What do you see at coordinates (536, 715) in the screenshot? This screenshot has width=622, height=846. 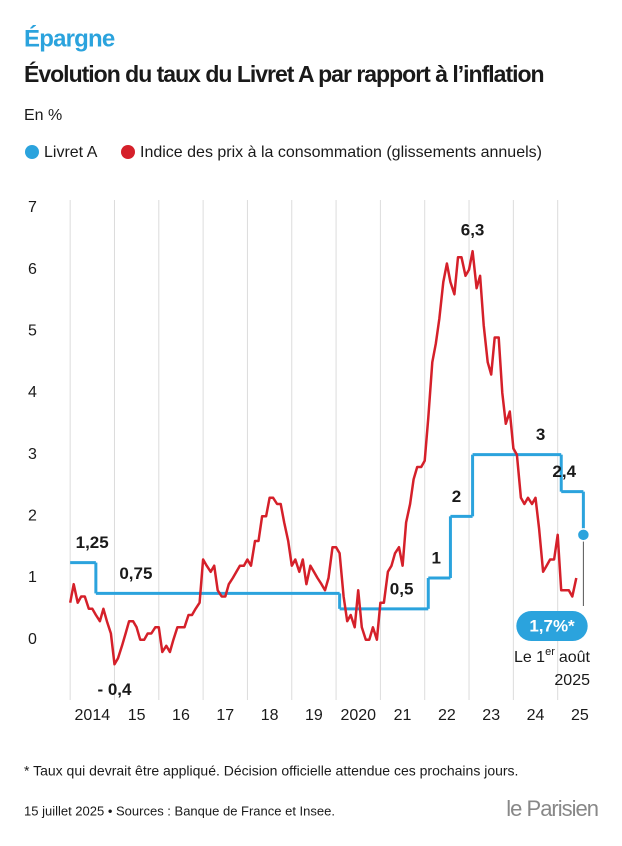 I see `x-tick-label: 24` at bounding box center [536, 715].